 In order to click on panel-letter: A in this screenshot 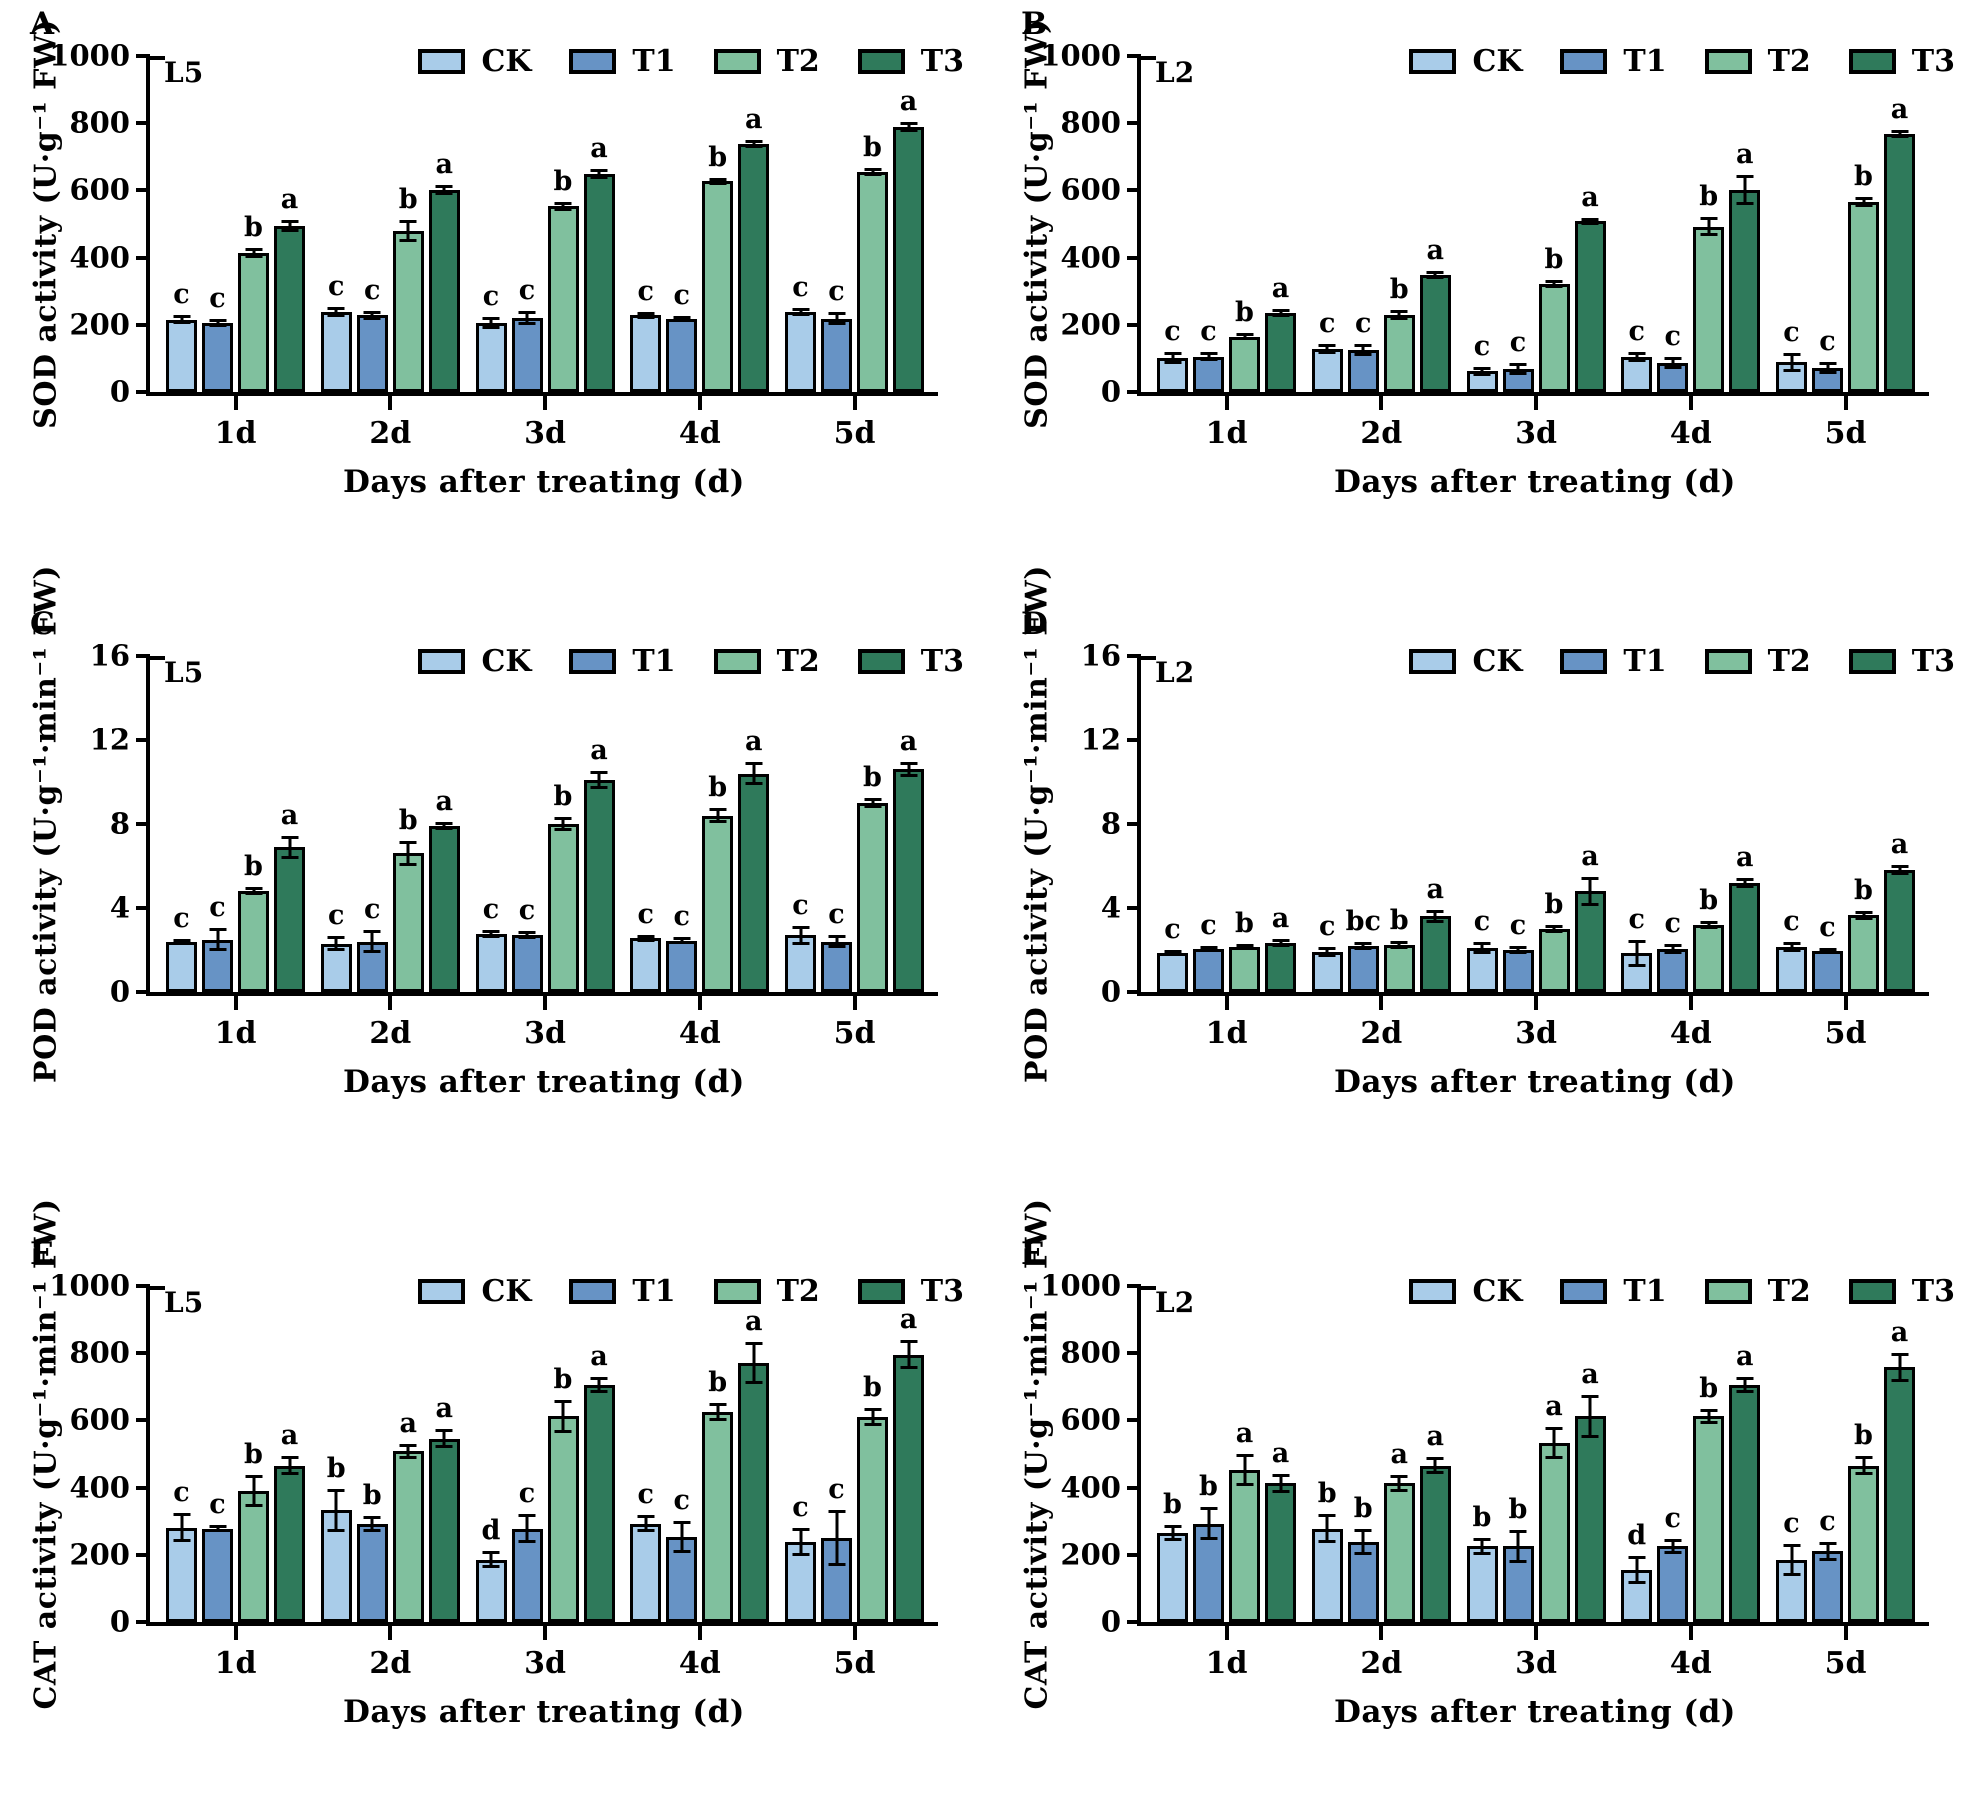, I will do `click(42, 24)`.